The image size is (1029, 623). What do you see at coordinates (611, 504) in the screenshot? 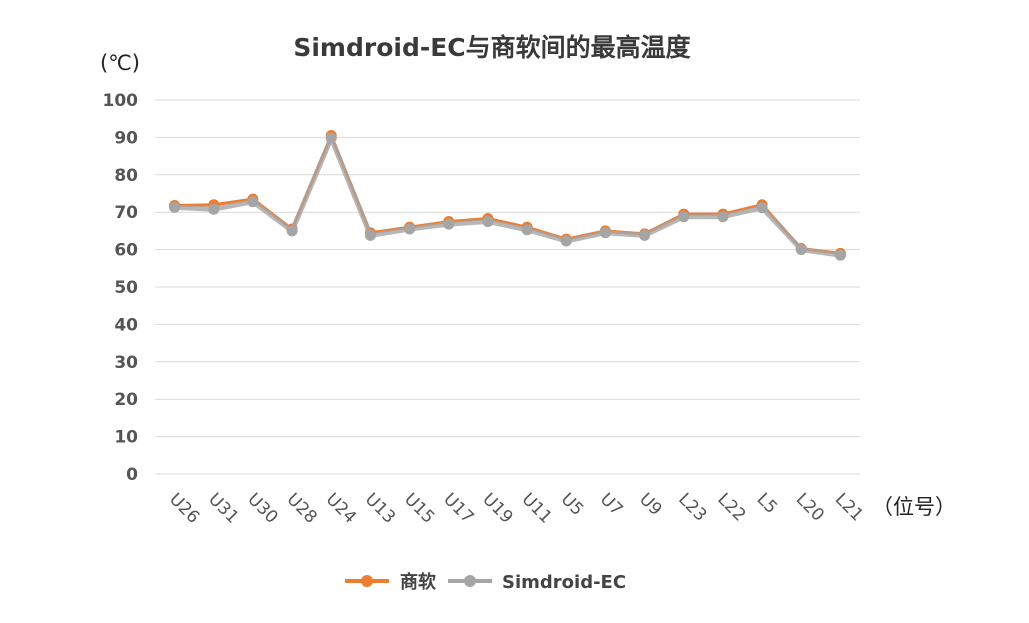
I see `x-tick-label: U7` at bounding box center [611, 504].